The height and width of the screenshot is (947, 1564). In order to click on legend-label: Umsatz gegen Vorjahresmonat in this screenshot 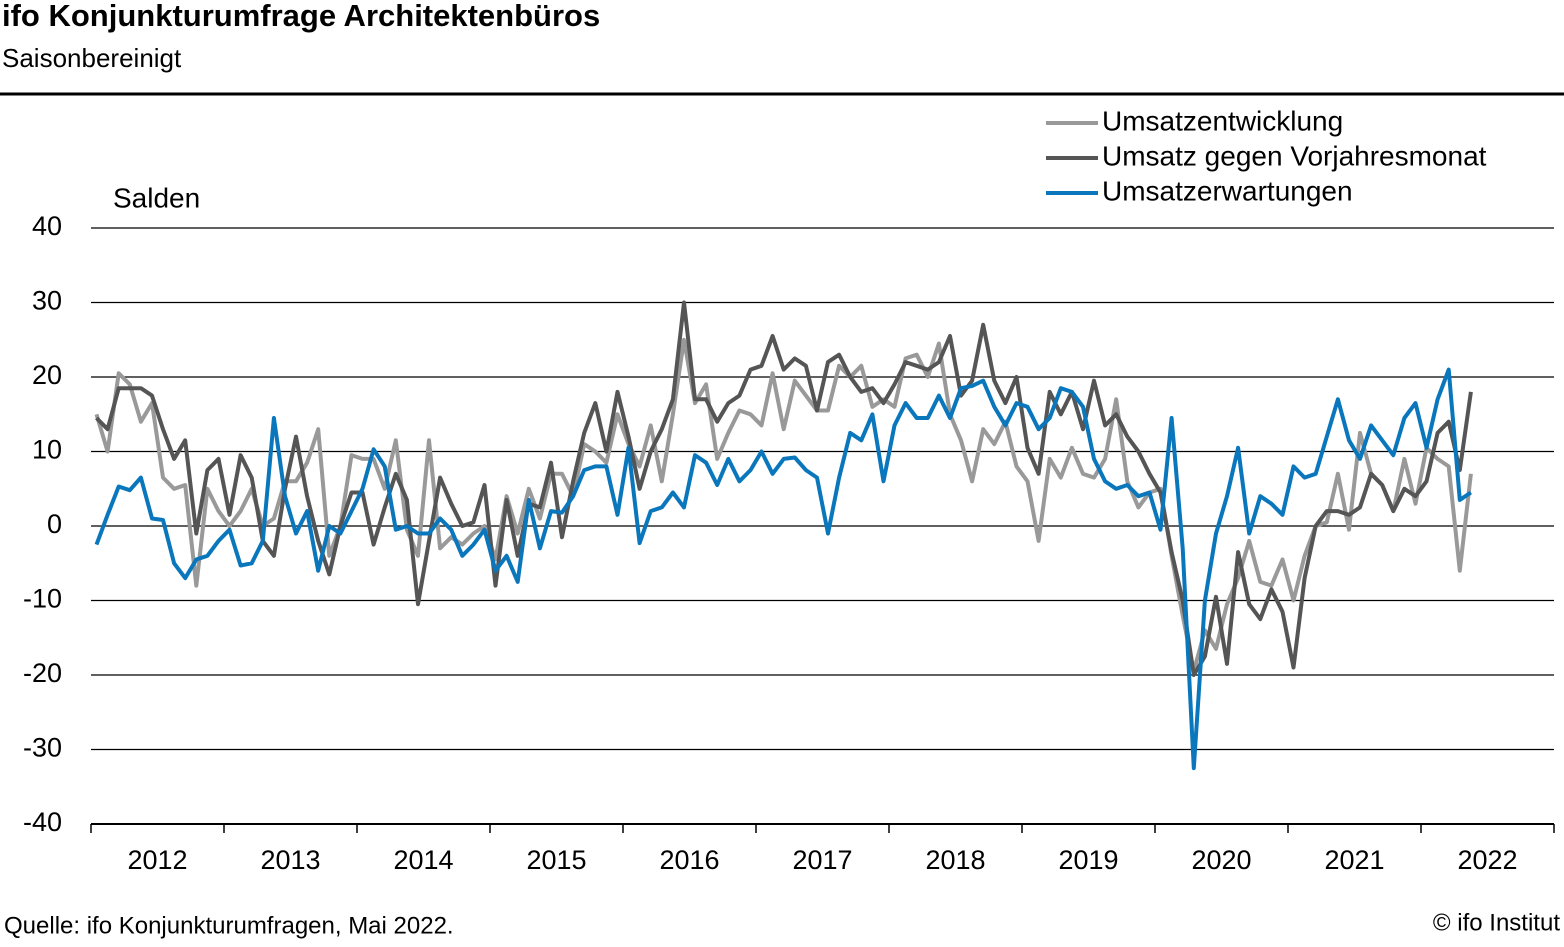, I will do `click(1294, 155)`.